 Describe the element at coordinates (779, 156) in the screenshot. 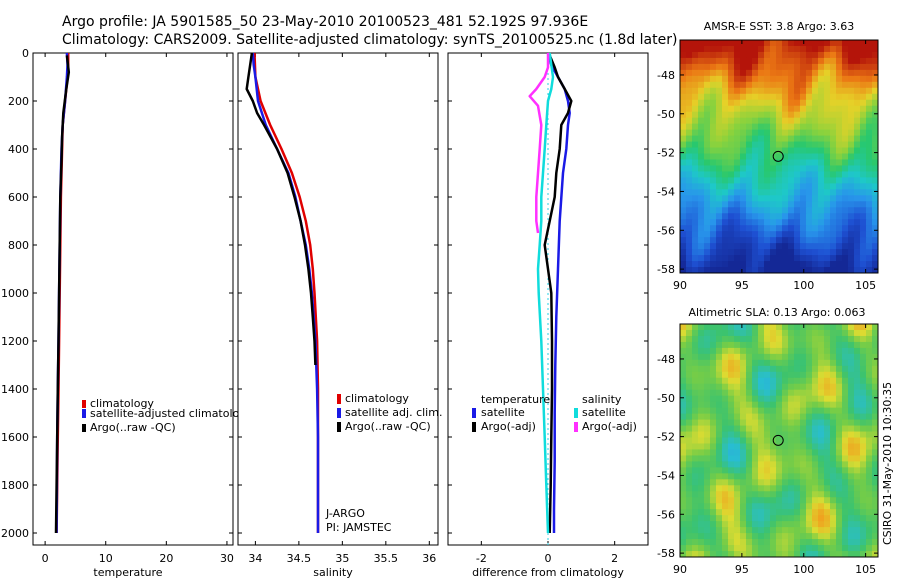

I see `sst-map-frame` at that location.